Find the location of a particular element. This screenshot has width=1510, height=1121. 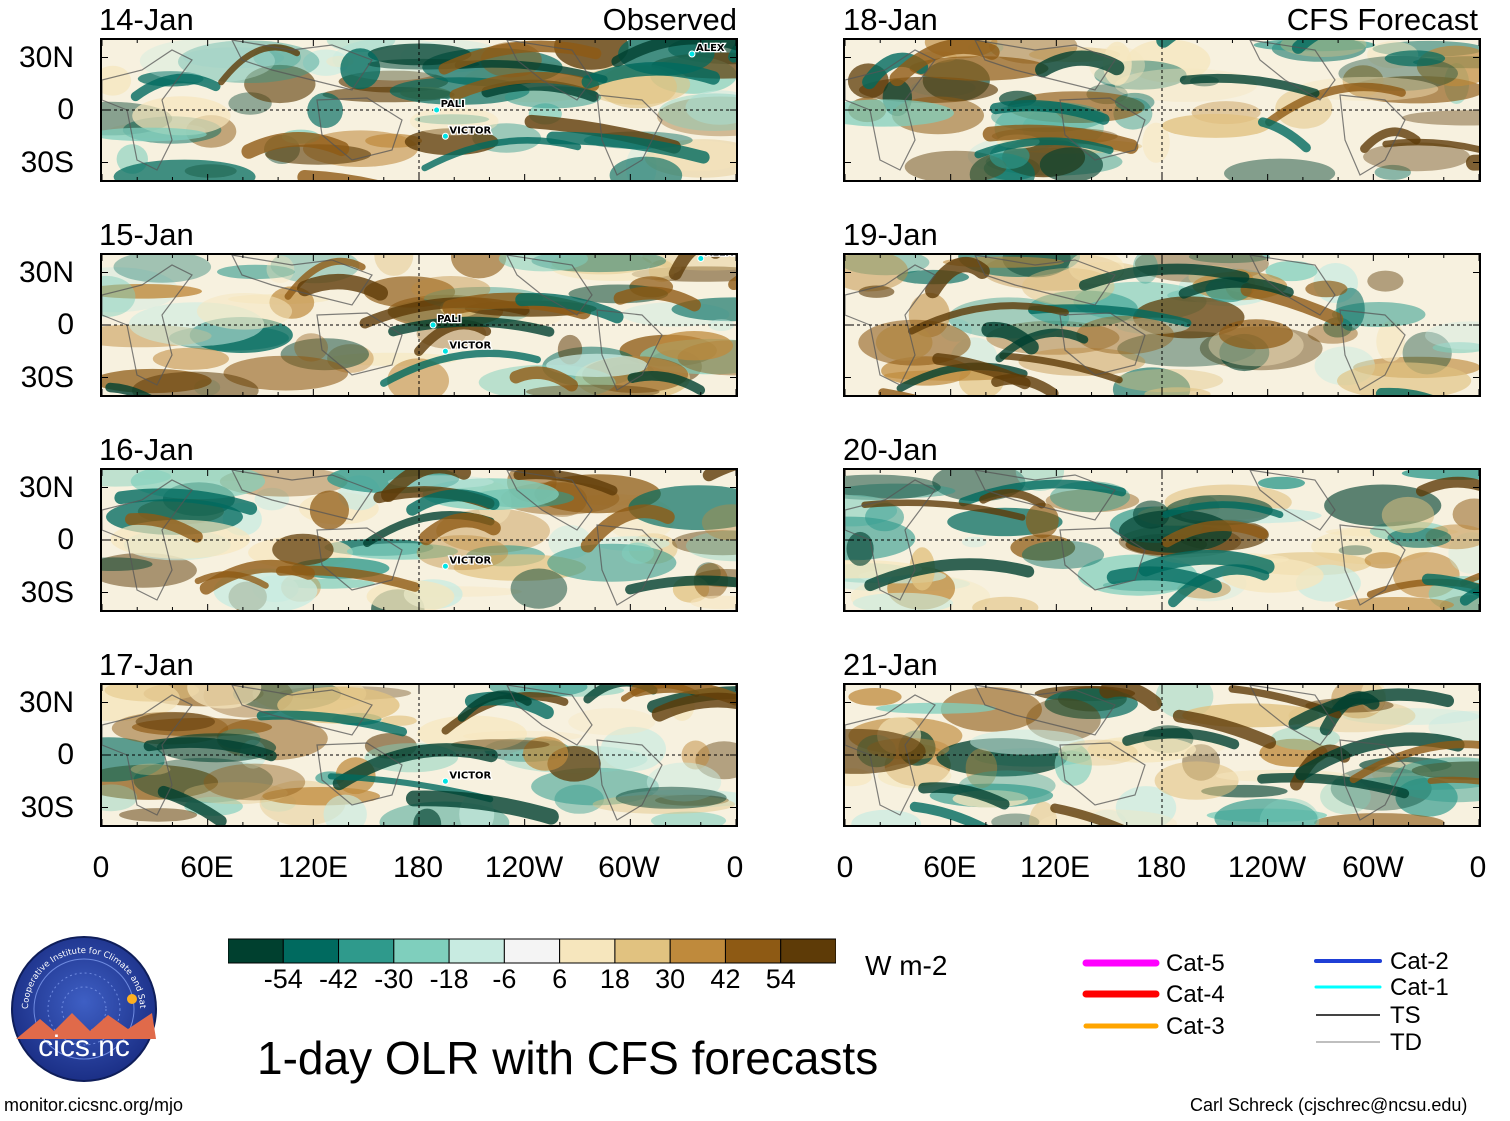

panel-date: 20-Jan is located at coordinates (890, 449).